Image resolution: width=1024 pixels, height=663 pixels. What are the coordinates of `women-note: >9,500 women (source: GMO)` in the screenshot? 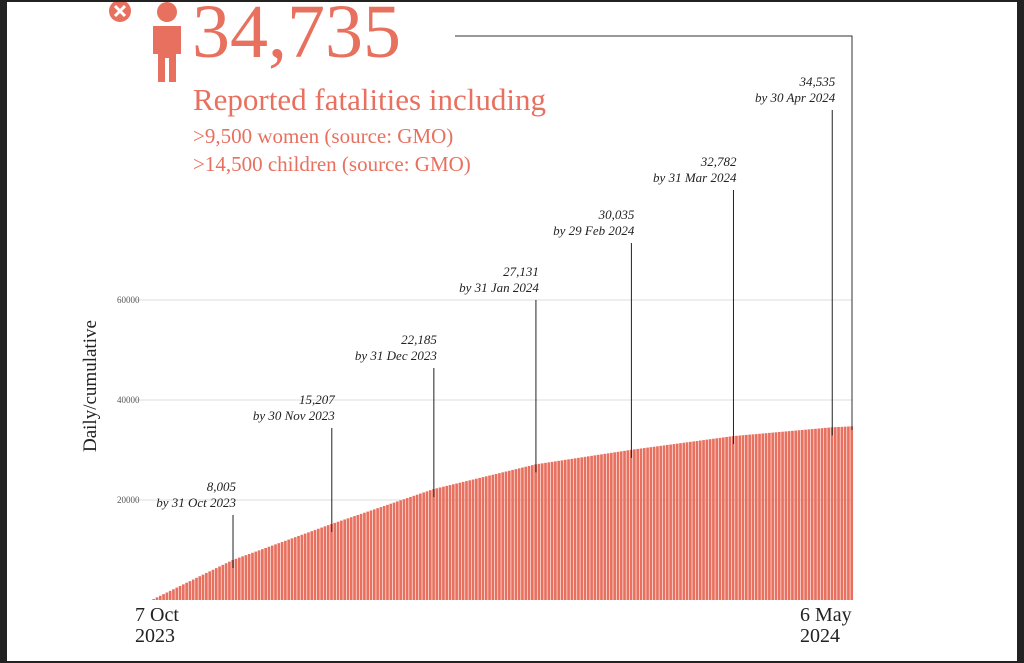 It's located at (323, 136).